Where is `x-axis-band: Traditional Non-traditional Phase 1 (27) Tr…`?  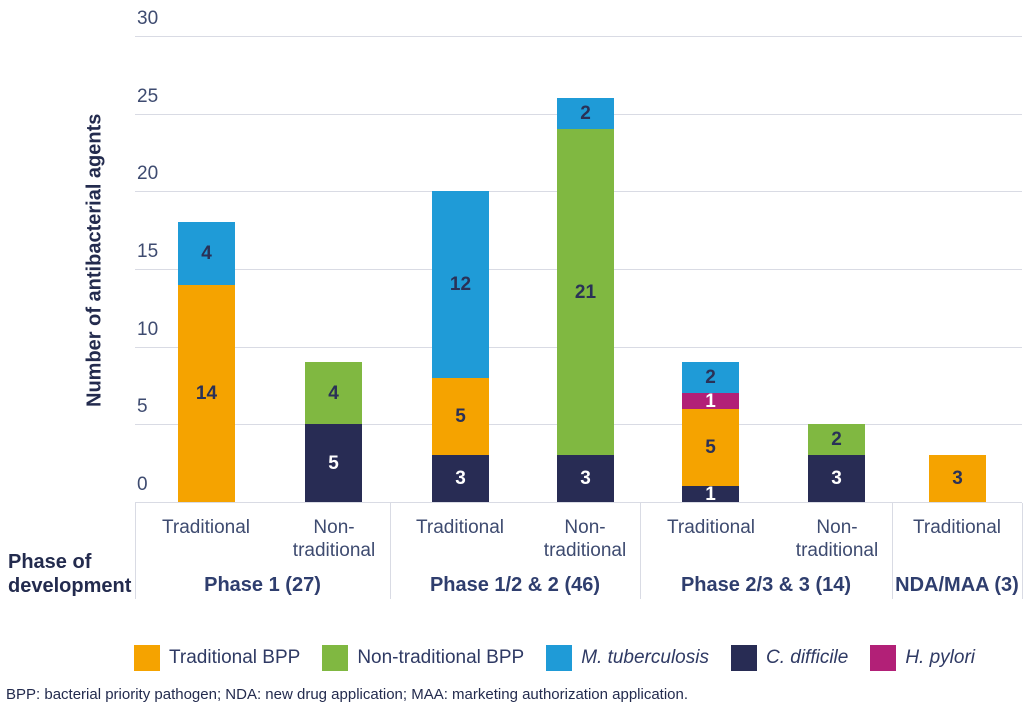 x-axis-band: Traditional Non-traditional Phase 1 (27) Tr… is located at coordinates (512, 552).